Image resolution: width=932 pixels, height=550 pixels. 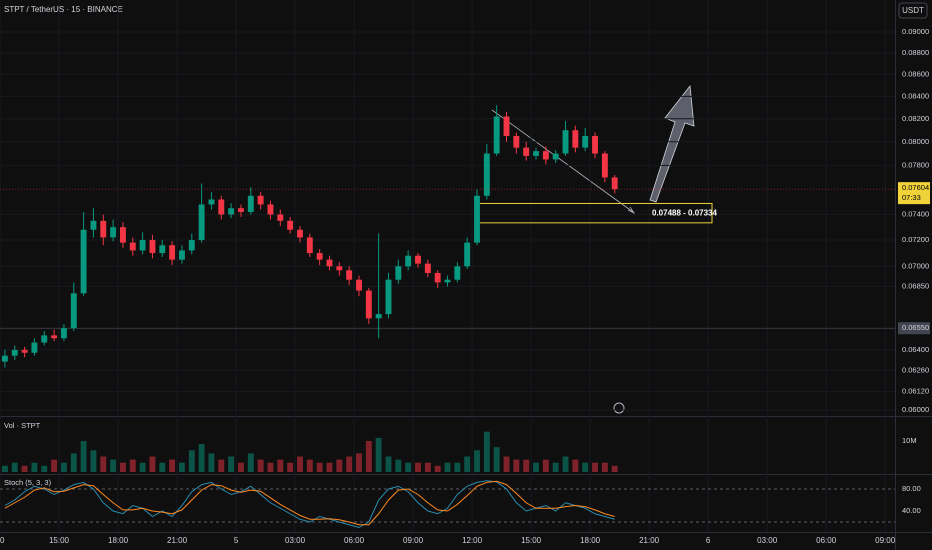 I want to click on y-tick-label: 0.06400, so click(x=915, y=349).